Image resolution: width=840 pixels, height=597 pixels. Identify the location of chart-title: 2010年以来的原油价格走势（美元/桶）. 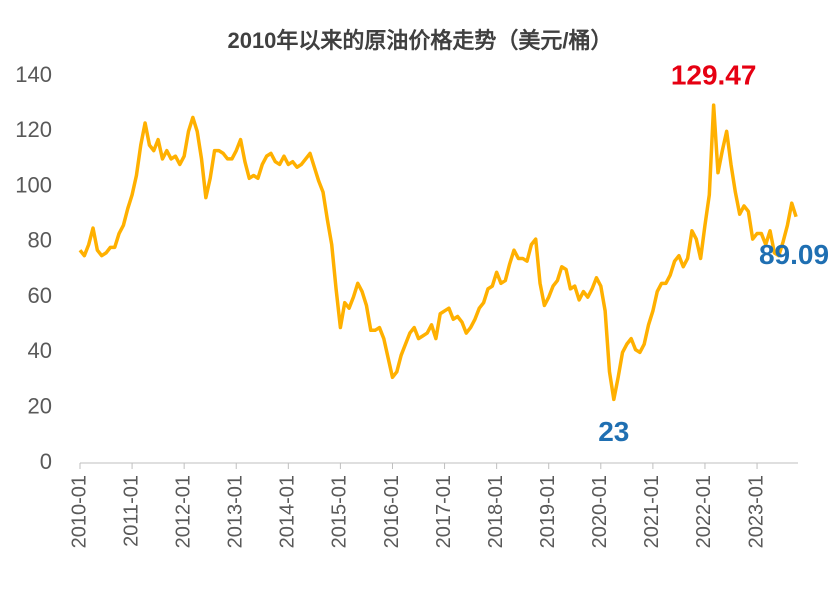
(419, 40).